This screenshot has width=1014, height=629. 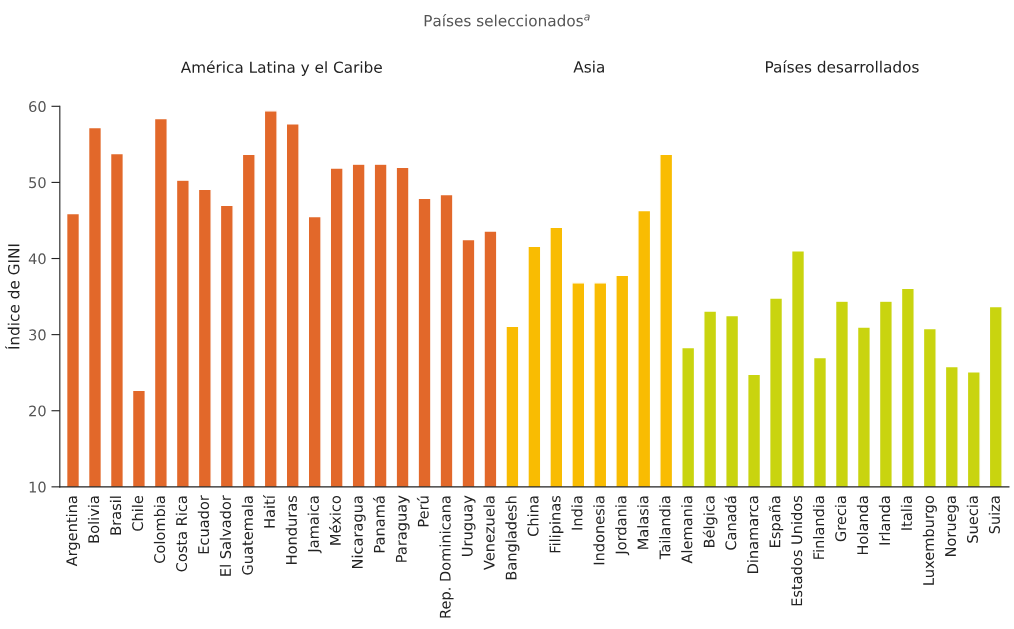 What do you see at coordinates (512, 538) in the screenshot?
I see `x-tick-label: Bangladesh` at bounding box center [512, 538].